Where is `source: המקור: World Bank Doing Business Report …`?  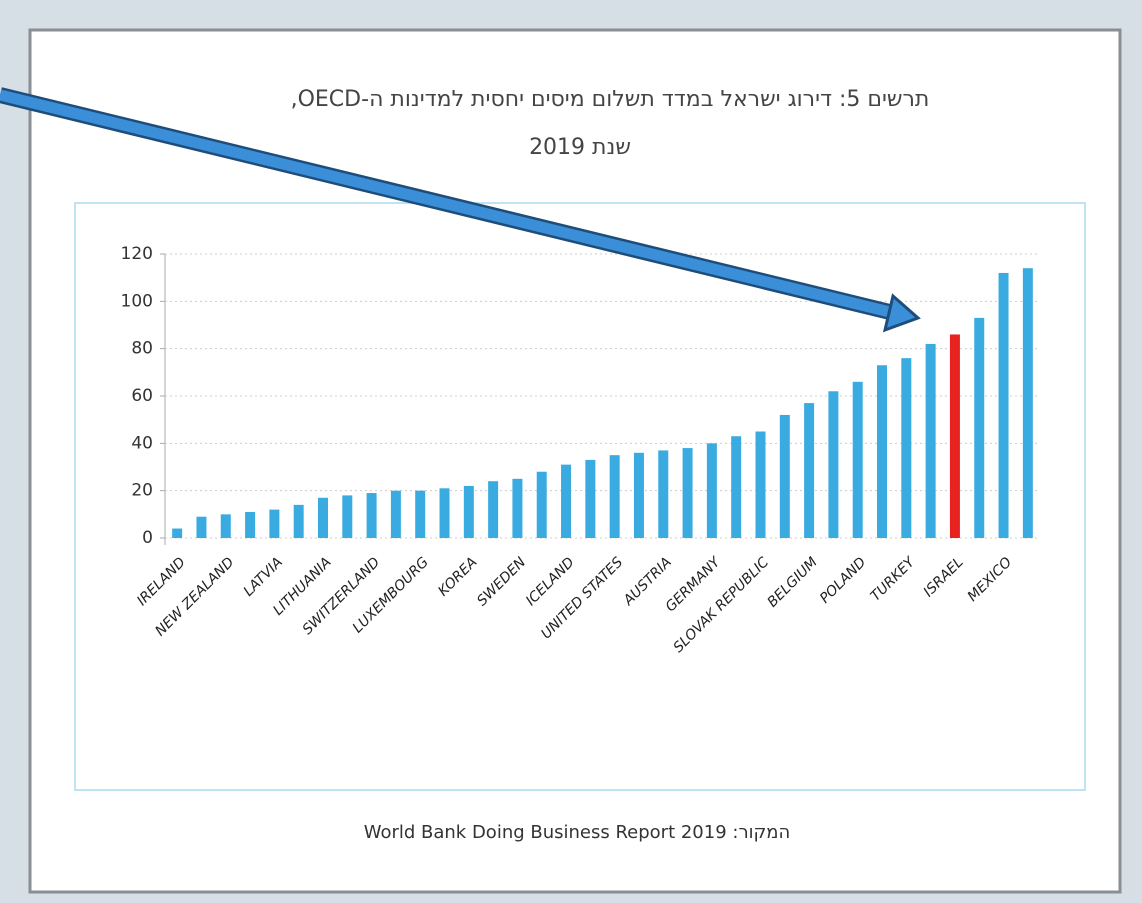 source: המקור: World Bank Doing Business Report … is located at coordinates (577, 832).